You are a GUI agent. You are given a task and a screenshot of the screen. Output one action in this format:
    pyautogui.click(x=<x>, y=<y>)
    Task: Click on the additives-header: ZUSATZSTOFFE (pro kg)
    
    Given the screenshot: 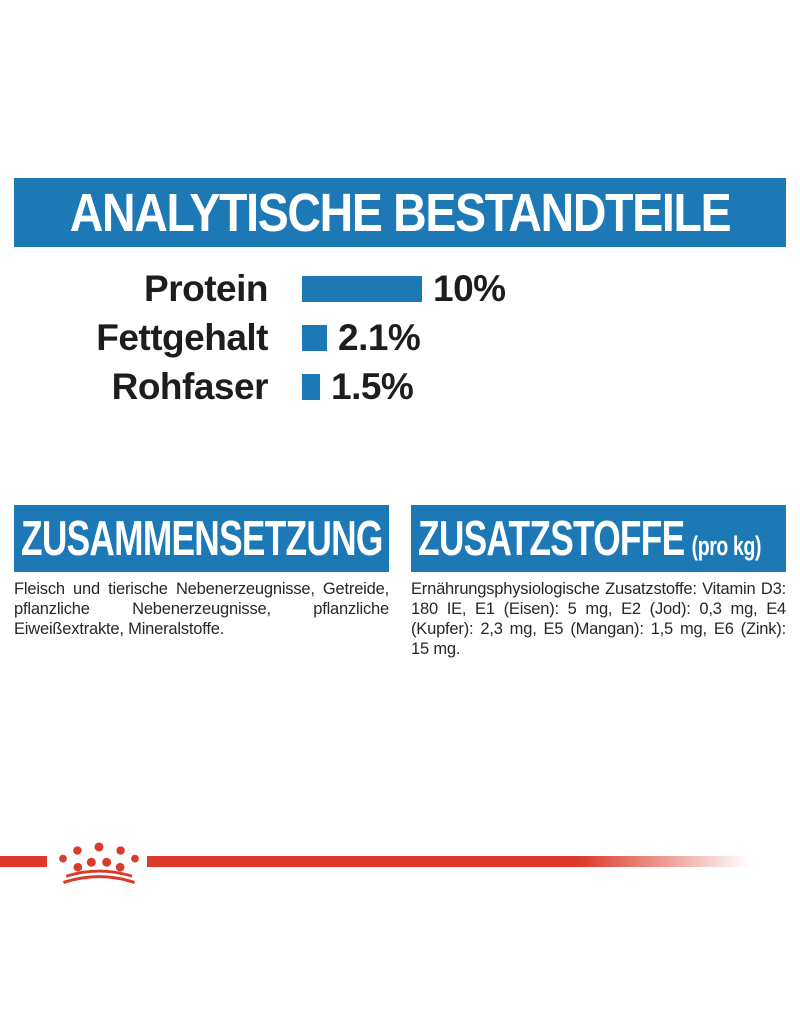 What is the action you would take?
    pyautogui.click(x=598, y=538)
    